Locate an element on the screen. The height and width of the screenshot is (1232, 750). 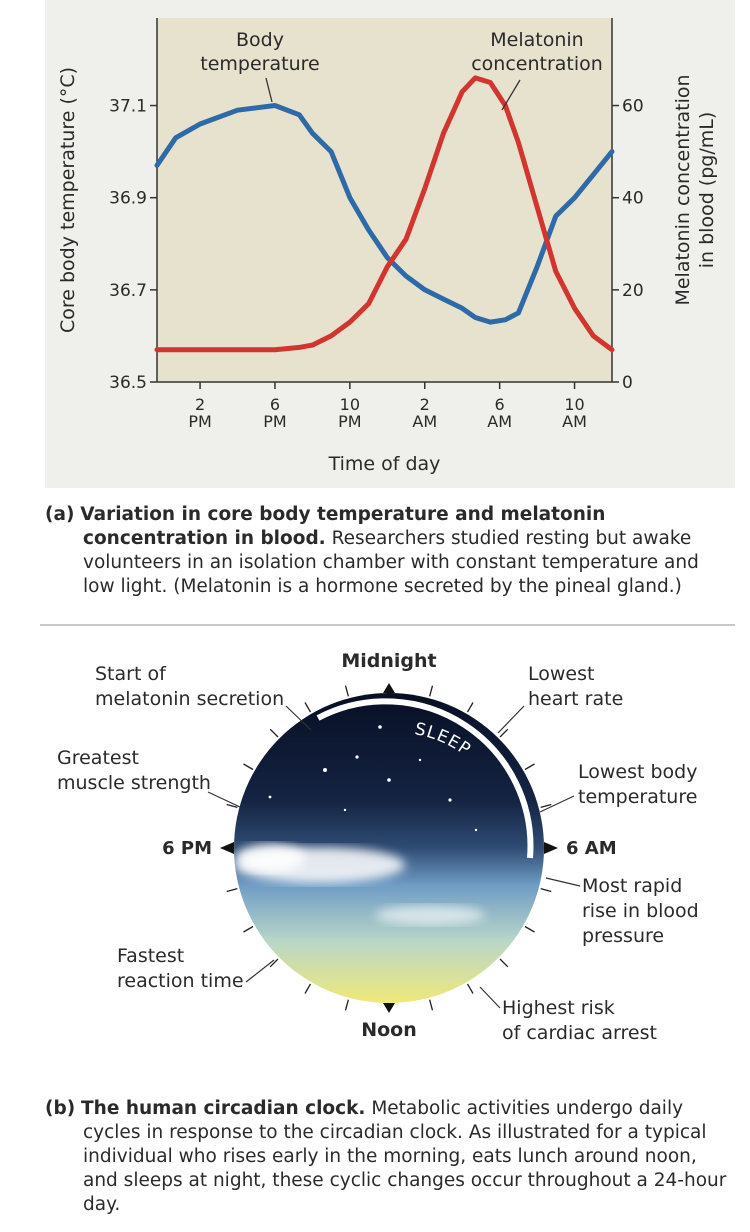
annotation-line: concentration is located at coordinates (537, 64).